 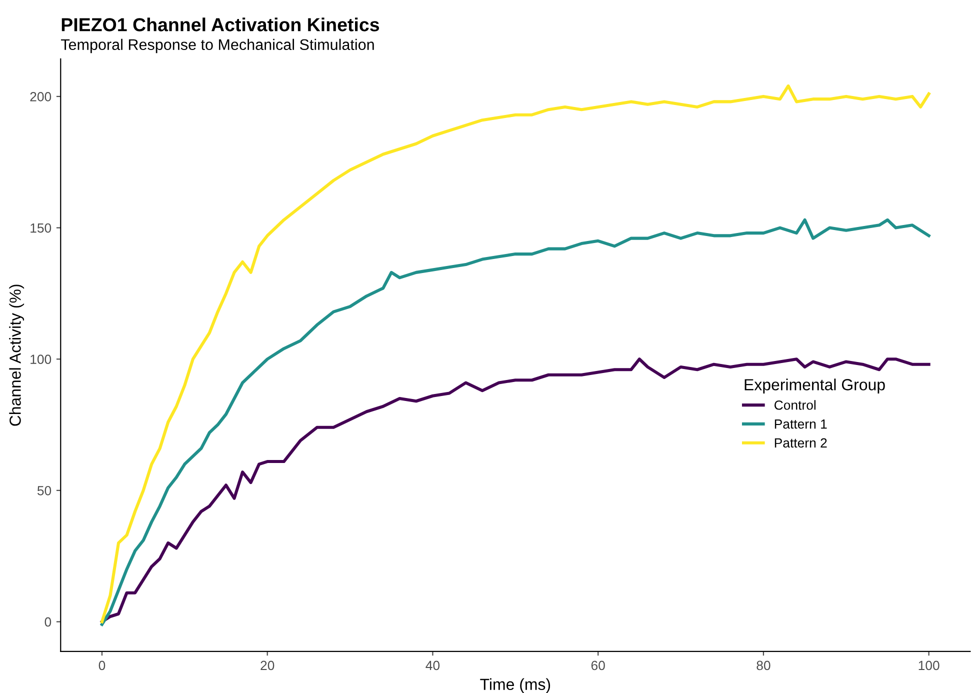 What do you see at coordinates (44, 491) in the screenshot?
I see `y-tick-label: 50` at bounding box center [44, 491].